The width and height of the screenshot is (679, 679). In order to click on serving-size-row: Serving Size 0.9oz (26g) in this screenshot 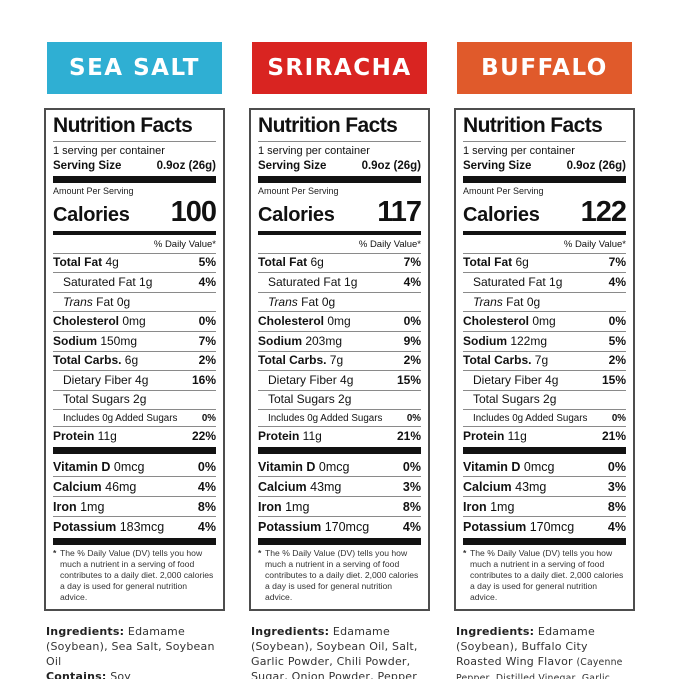, I will do `click(339, 166)`.